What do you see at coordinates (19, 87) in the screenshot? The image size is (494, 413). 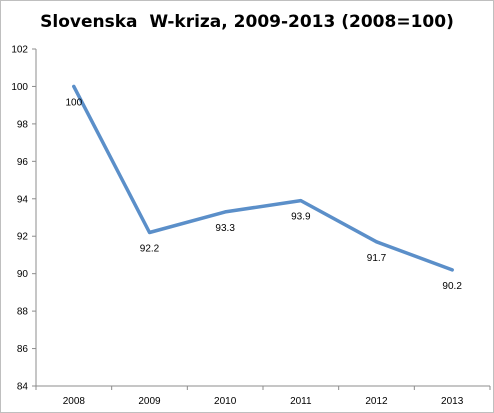 I see `y-tick-label: 100` at bounding box center [19, 87].